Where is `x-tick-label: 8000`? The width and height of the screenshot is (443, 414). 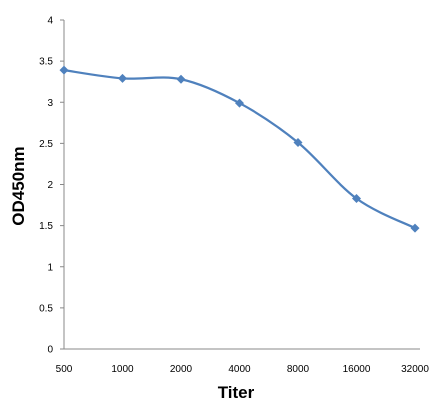
x-tick-label: 8000 is located at coordinates (298, 369).